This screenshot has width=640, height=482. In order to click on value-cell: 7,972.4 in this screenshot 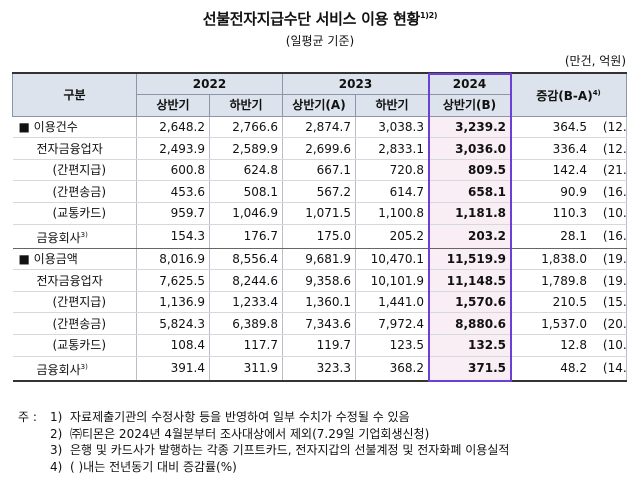, I will do `click(392, 324)`.